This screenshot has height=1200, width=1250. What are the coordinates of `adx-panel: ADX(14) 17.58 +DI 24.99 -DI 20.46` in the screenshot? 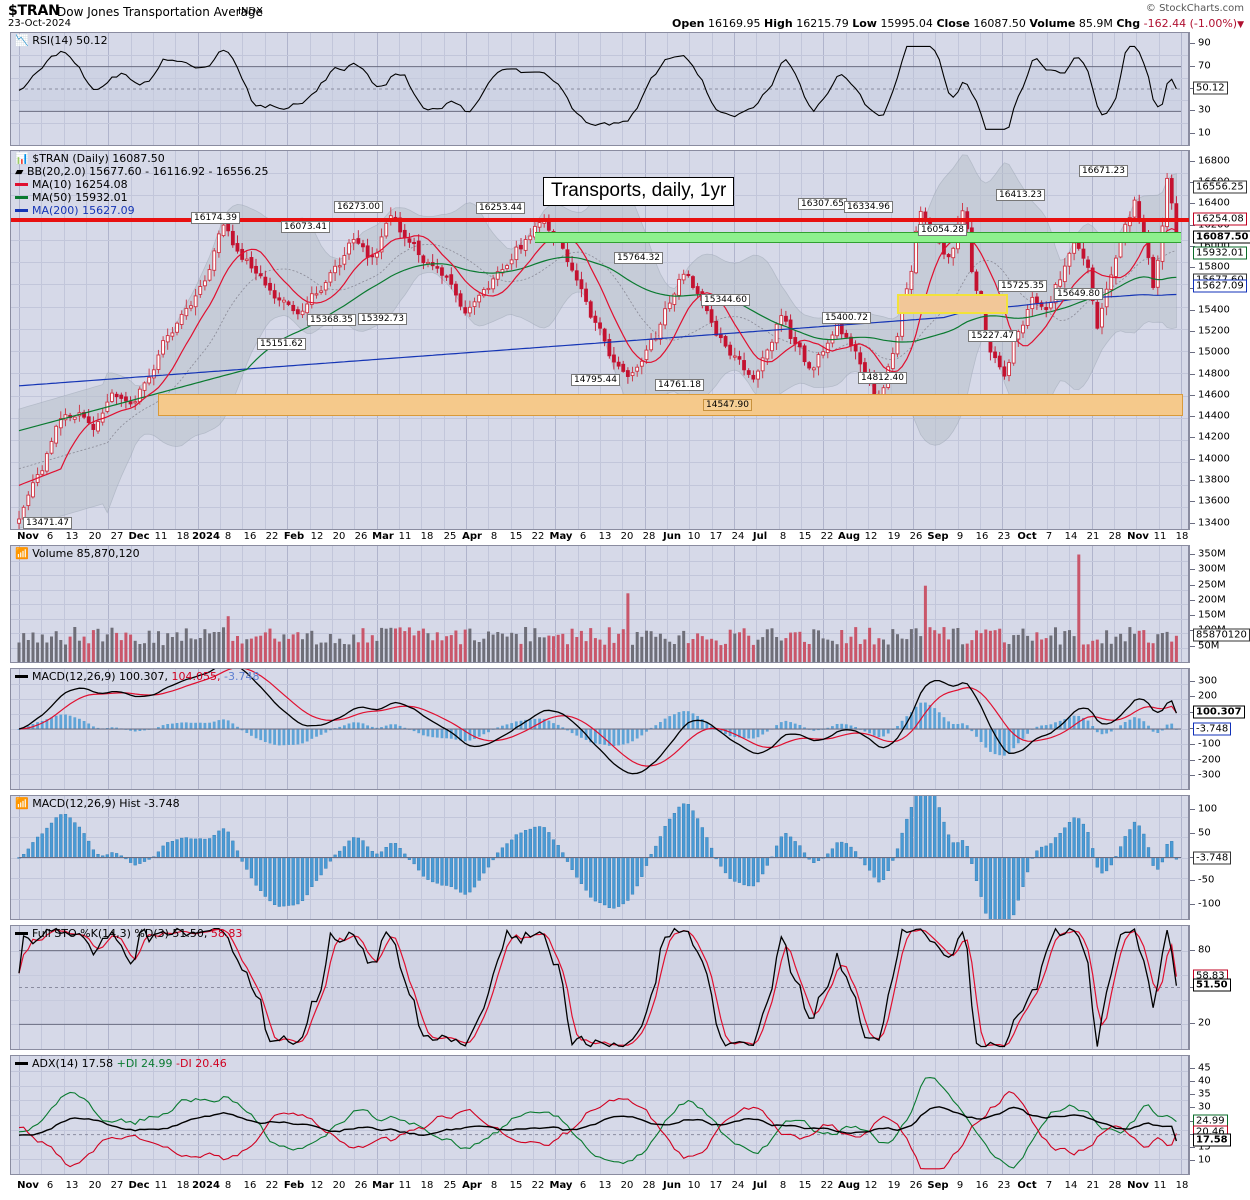 It's located at (600, 1115).